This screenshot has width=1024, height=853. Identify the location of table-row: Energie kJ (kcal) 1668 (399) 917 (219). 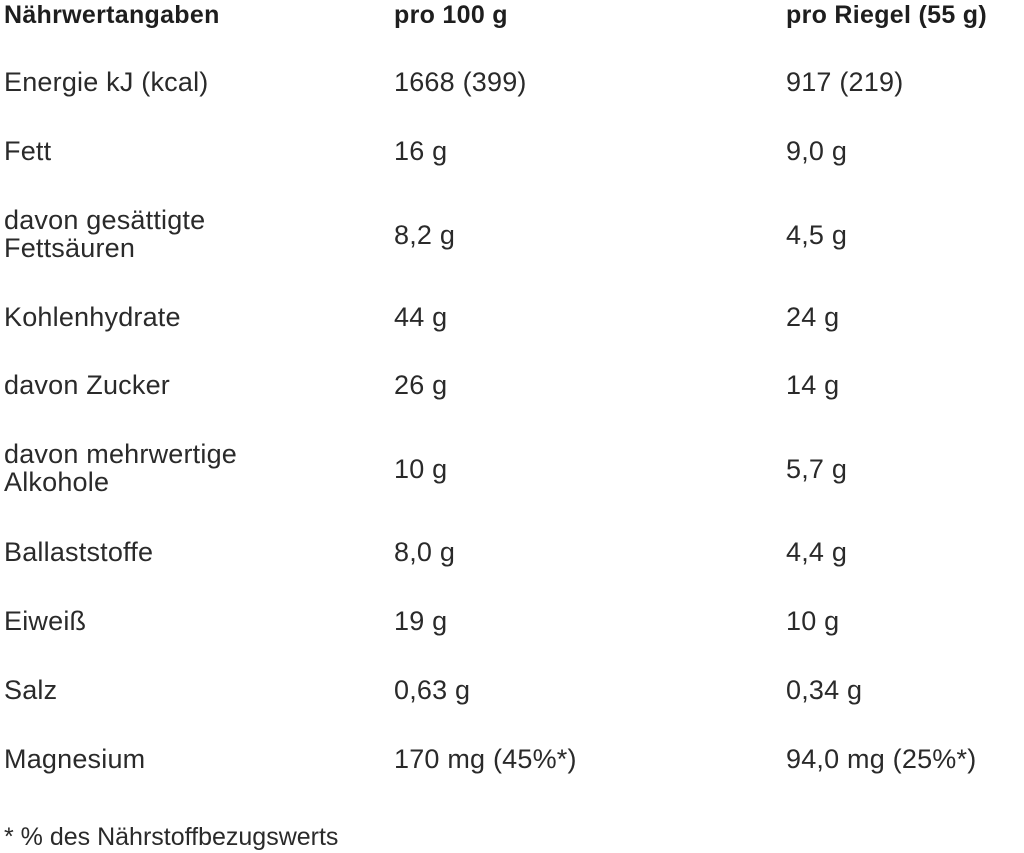
(512, 82).